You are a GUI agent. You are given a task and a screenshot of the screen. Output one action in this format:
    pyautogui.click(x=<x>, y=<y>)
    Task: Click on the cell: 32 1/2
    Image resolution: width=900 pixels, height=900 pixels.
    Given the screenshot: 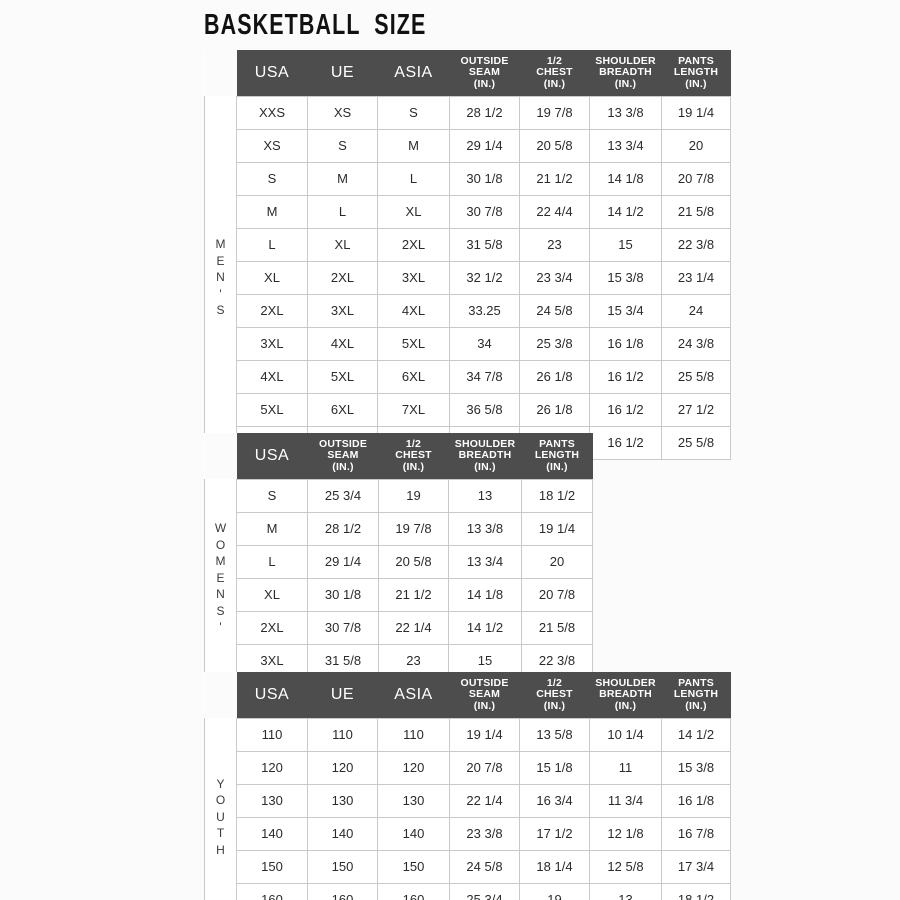 What is the action you would take?
    pyautogui.click(x=484, y=277)
    